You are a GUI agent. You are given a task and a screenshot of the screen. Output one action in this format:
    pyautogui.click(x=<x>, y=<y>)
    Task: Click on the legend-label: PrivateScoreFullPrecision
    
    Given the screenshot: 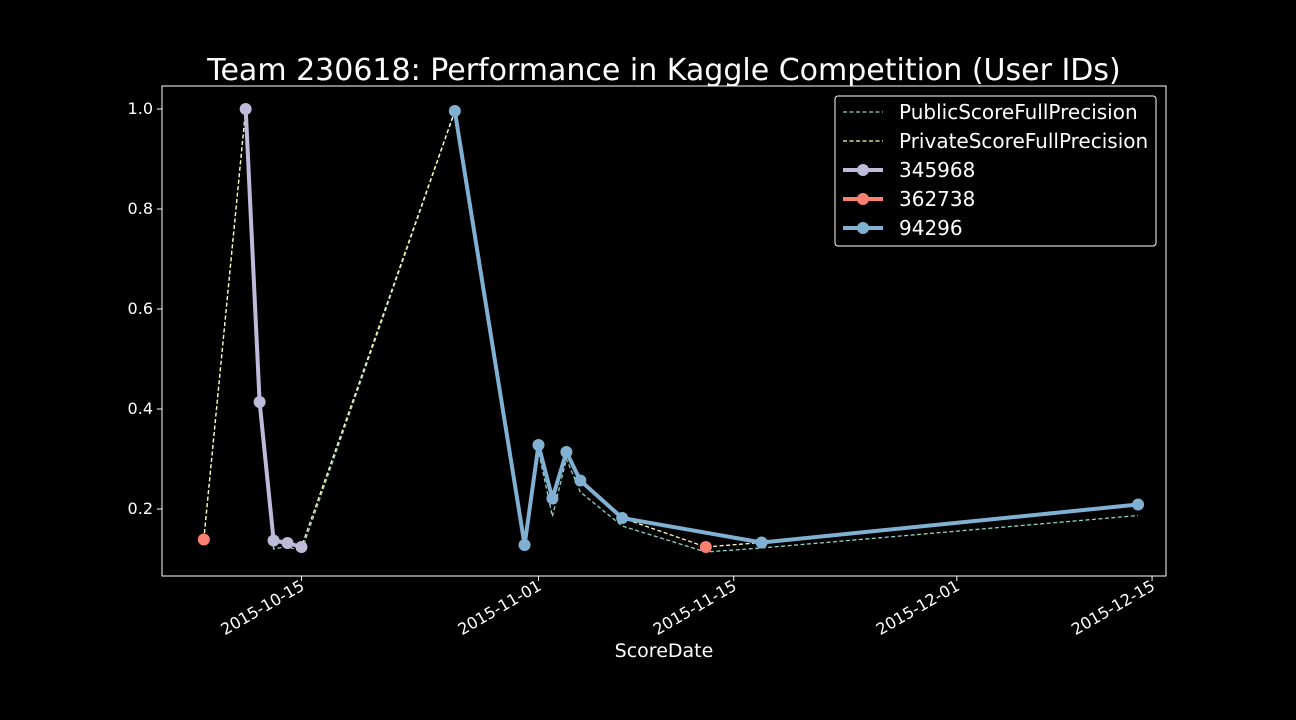 What is the action you would take?
    pyautogui.click(x=1023, y=141)
    